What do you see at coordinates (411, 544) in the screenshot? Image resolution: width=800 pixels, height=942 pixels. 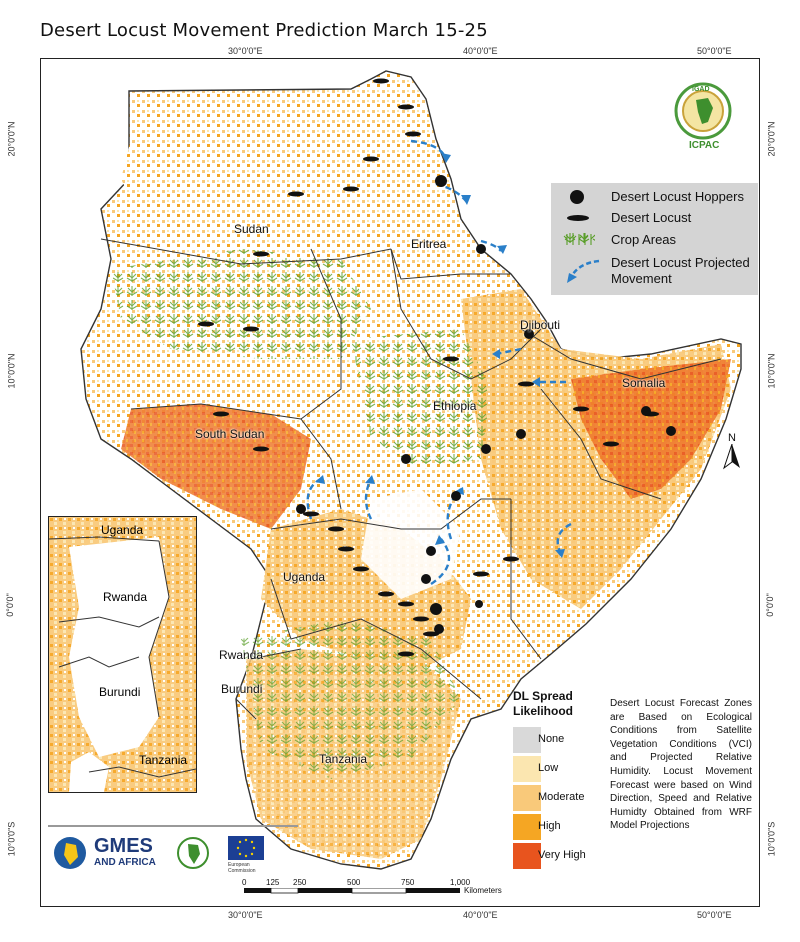 I see `highland-white` at bounding box center [411, 544].